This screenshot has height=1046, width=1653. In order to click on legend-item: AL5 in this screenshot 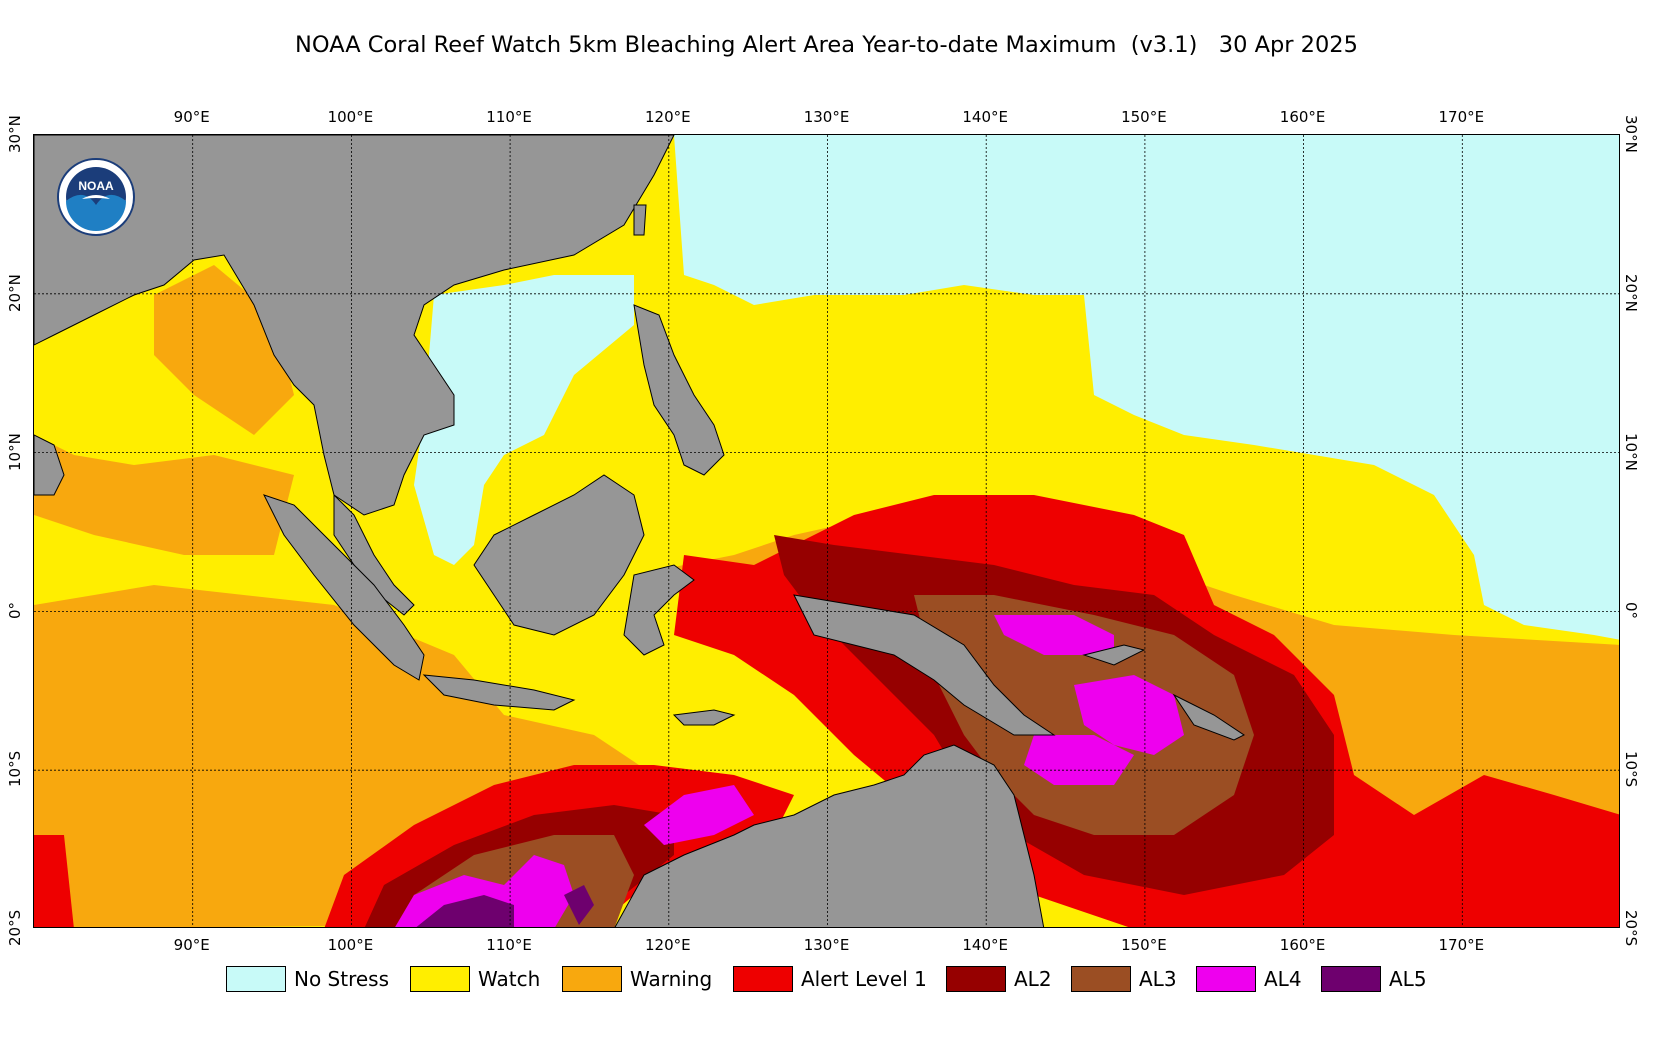, I will do `click(1374, 979)`.